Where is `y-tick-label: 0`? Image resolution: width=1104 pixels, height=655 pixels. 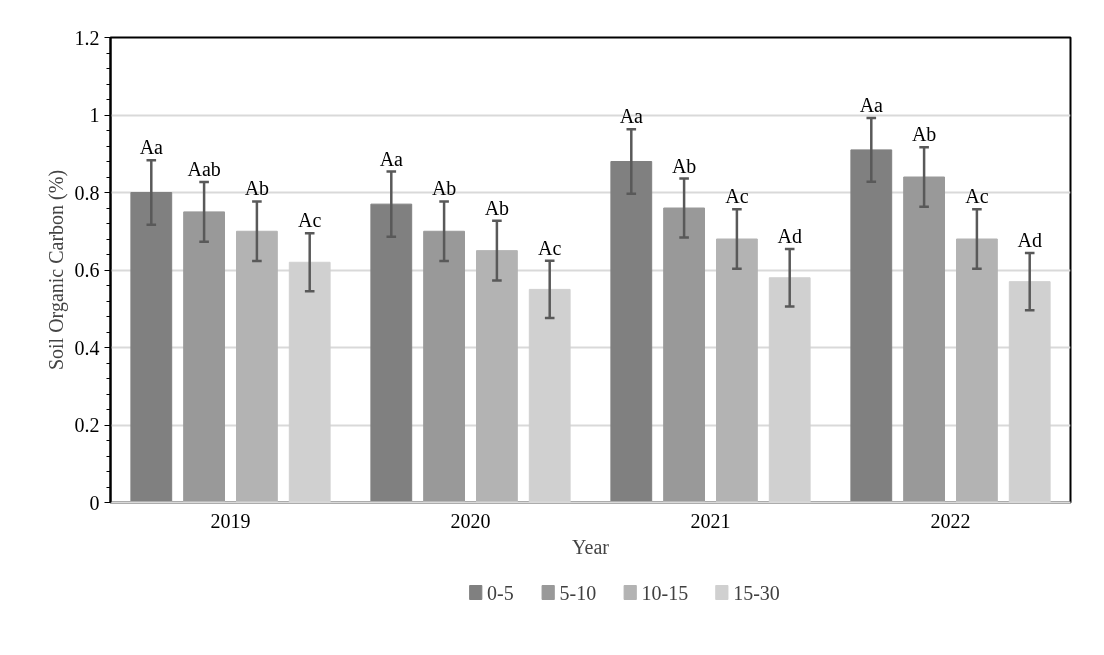
y-tick-label: 0 is located at coordinates (94, 502).